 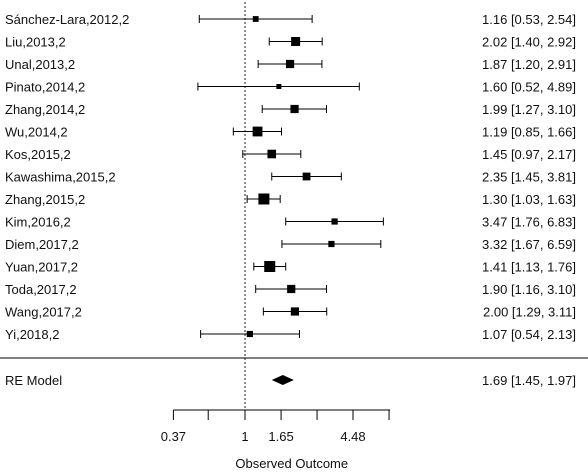 I want to click on study-label: Kawashima,2015,2, so click(x=60, y=177).